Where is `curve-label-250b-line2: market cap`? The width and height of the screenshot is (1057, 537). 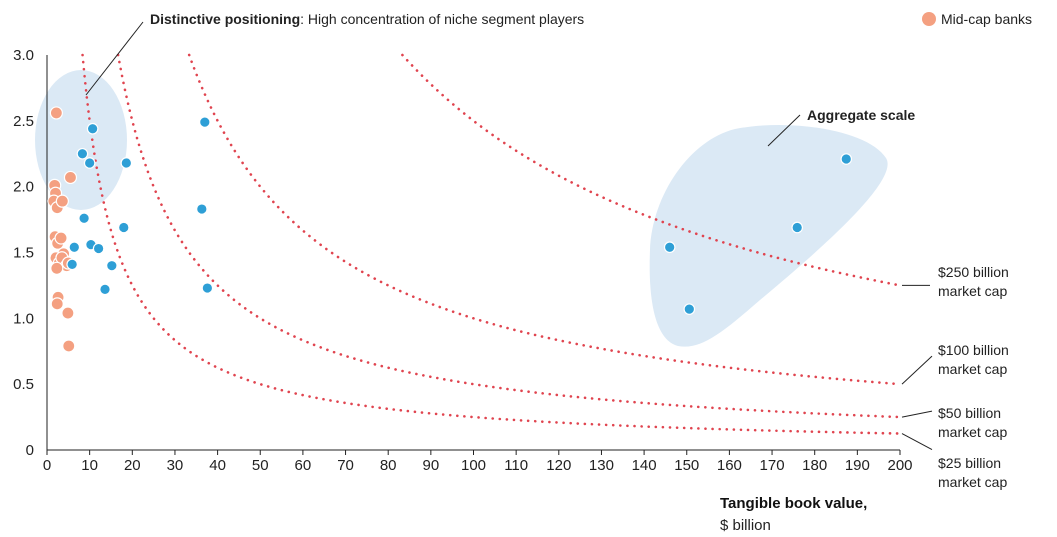
curve-label-250b-line2: market cap is located at coordinates (972, 291).